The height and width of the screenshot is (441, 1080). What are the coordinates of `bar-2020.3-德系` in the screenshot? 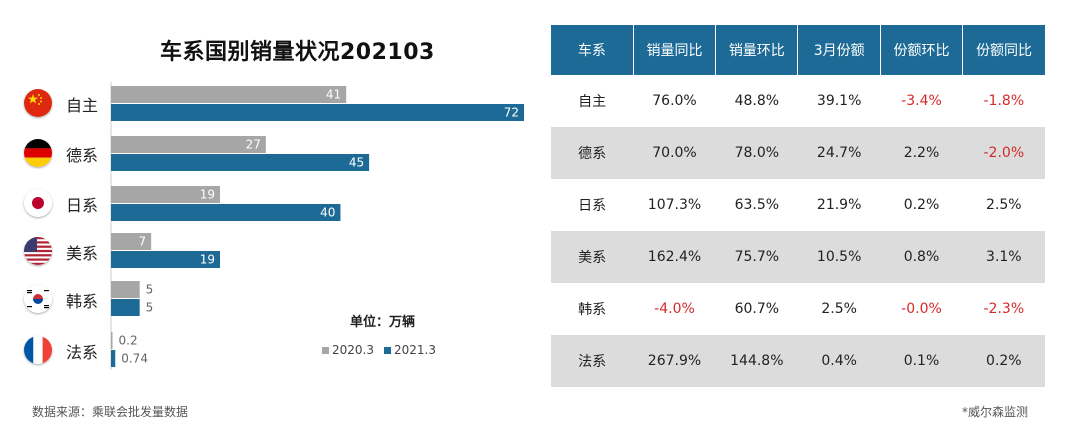 It's located at (188, 144).